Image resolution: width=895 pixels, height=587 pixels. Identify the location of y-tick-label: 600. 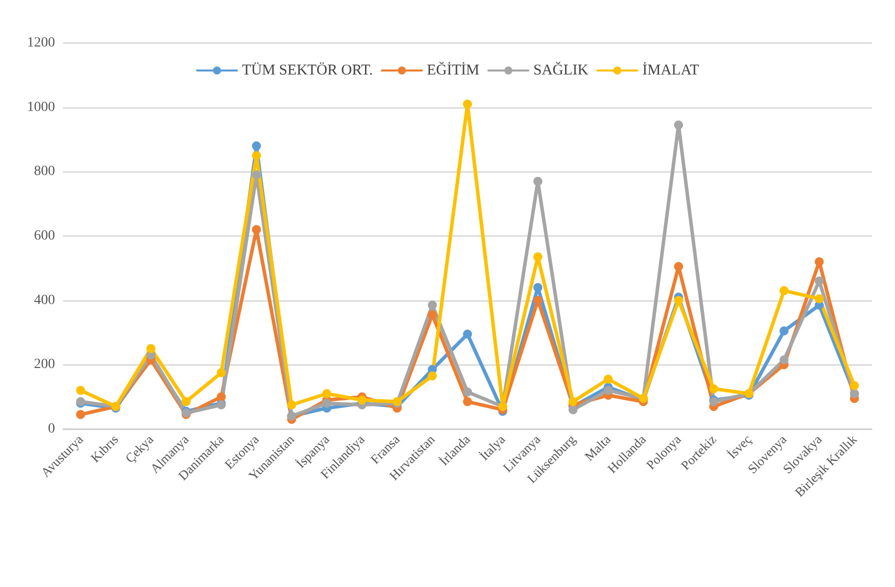
(44, 236).